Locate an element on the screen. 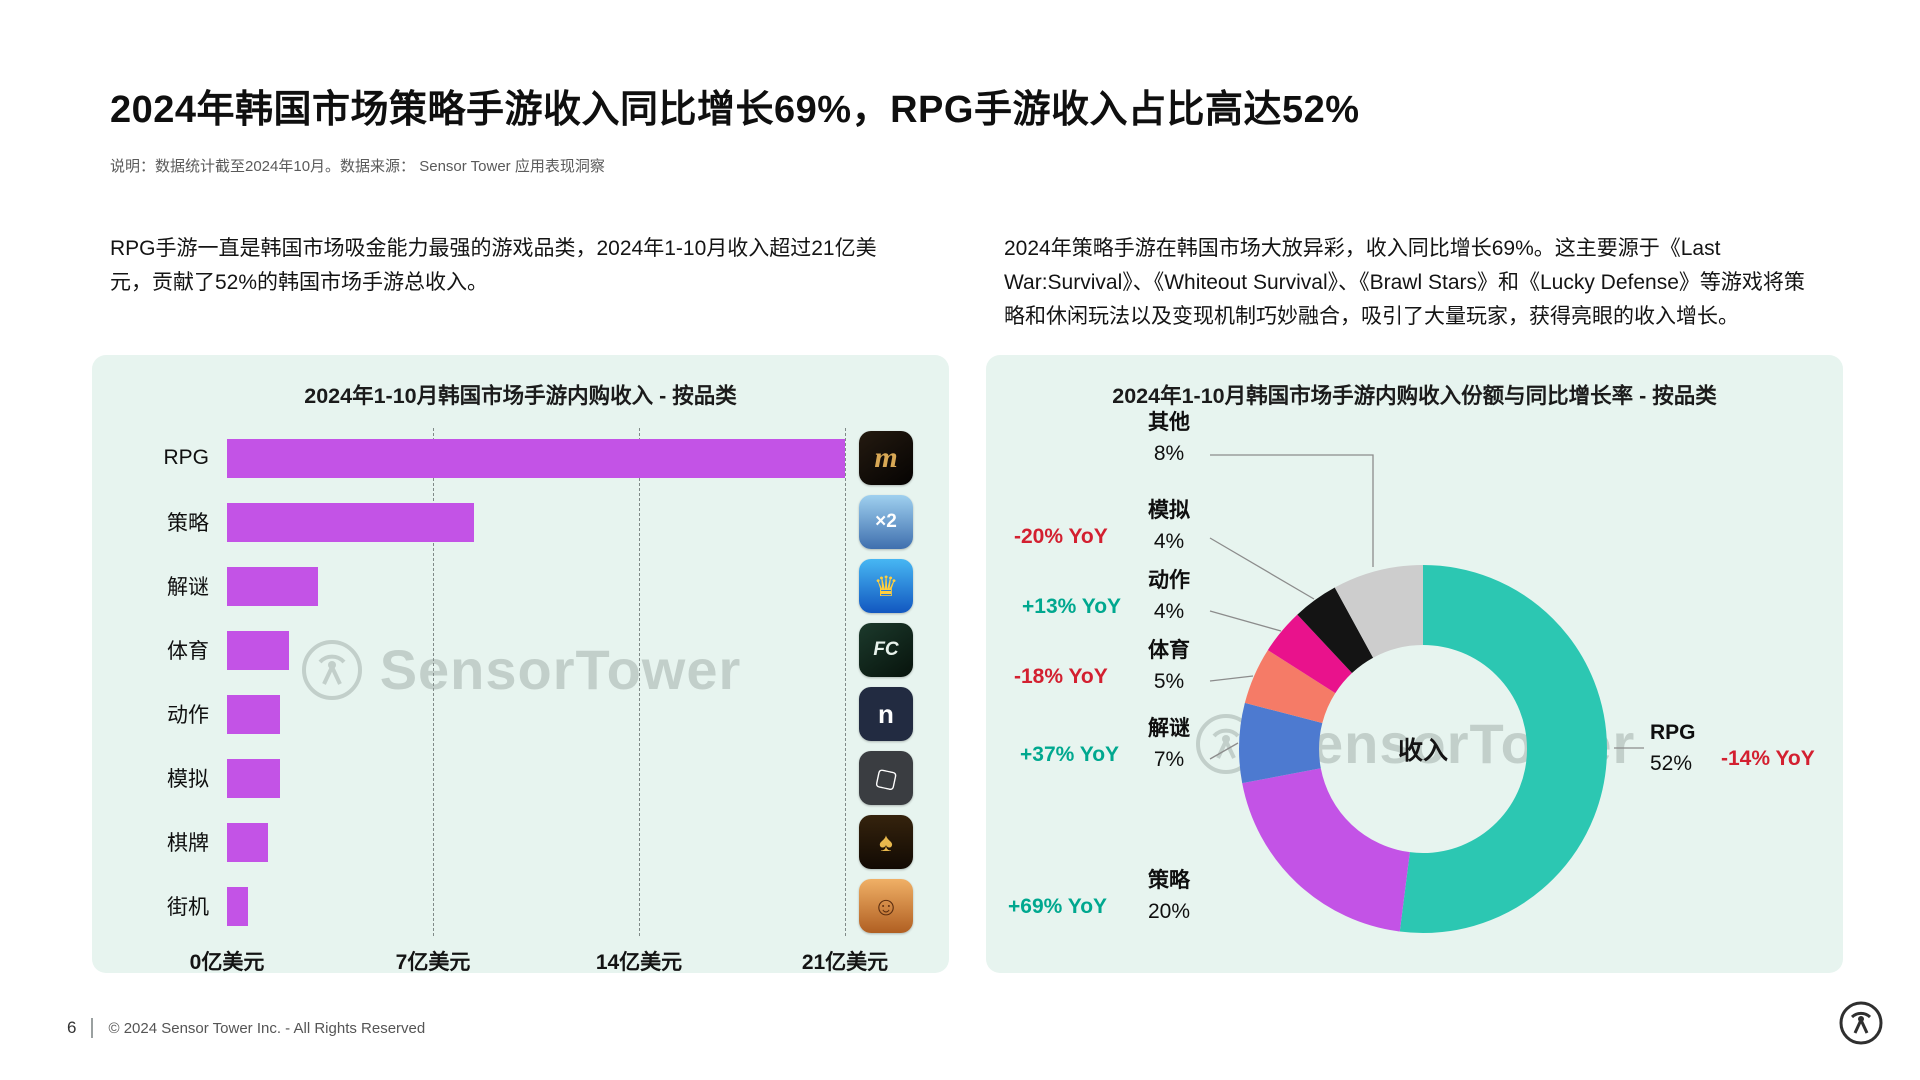 This screenshot has height=1080, width=1920. app-icon-roblox: ▢ is located at coordinates (886, 778).